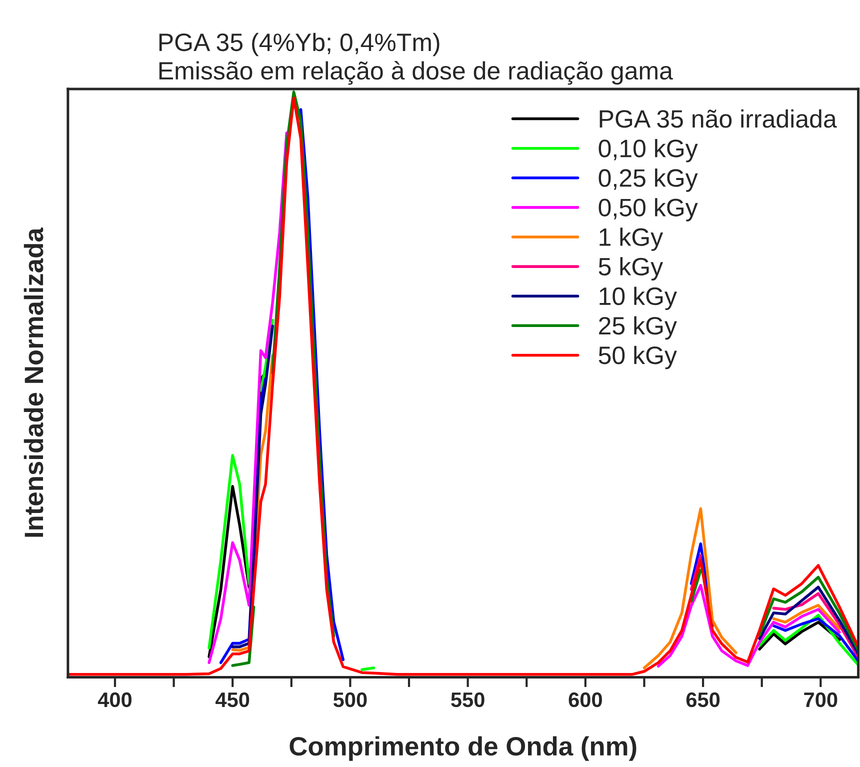 The width and height of the screenshot is (860, 767). What do you see at coordinates (299, 44) in the screenshot?
I see `chart-title: PGA 35 (4%Yb; 0,4%Tm)` at bounding box center [299, 44].